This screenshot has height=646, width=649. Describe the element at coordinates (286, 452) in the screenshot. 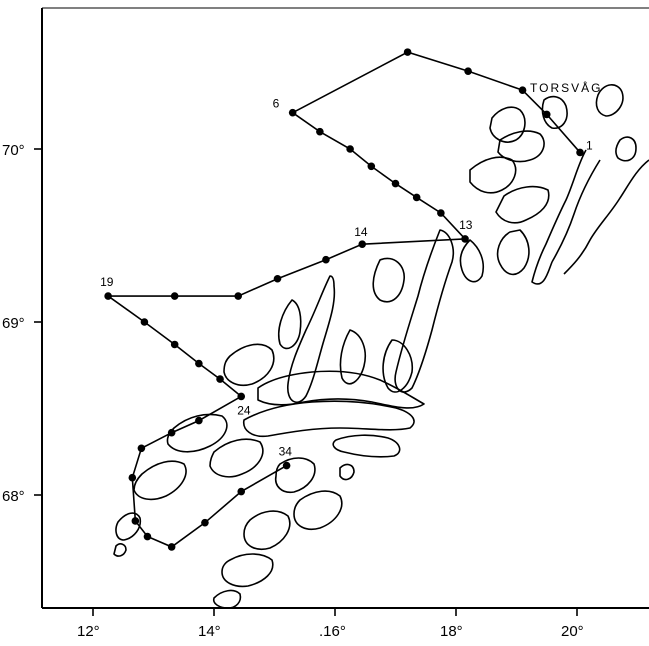

I see `station-label-34: 34` at that location.